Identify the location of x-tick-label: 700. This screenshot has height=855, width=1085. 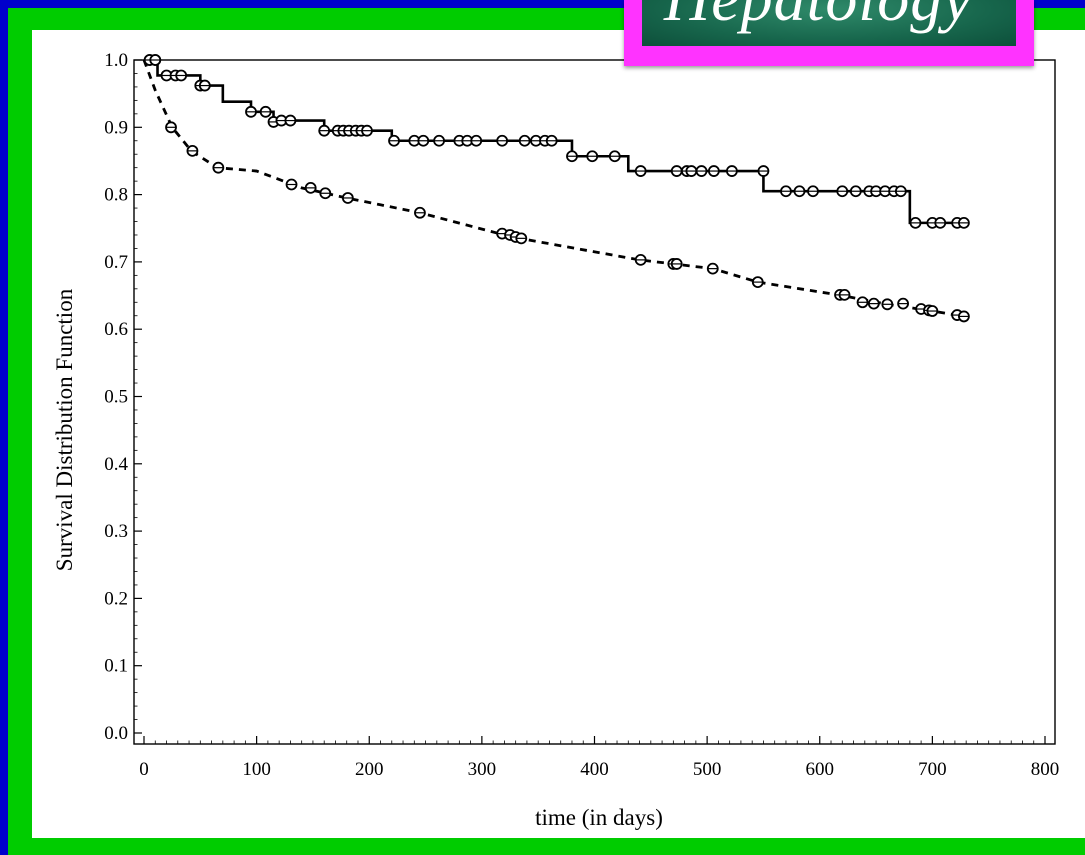
(932, 769).